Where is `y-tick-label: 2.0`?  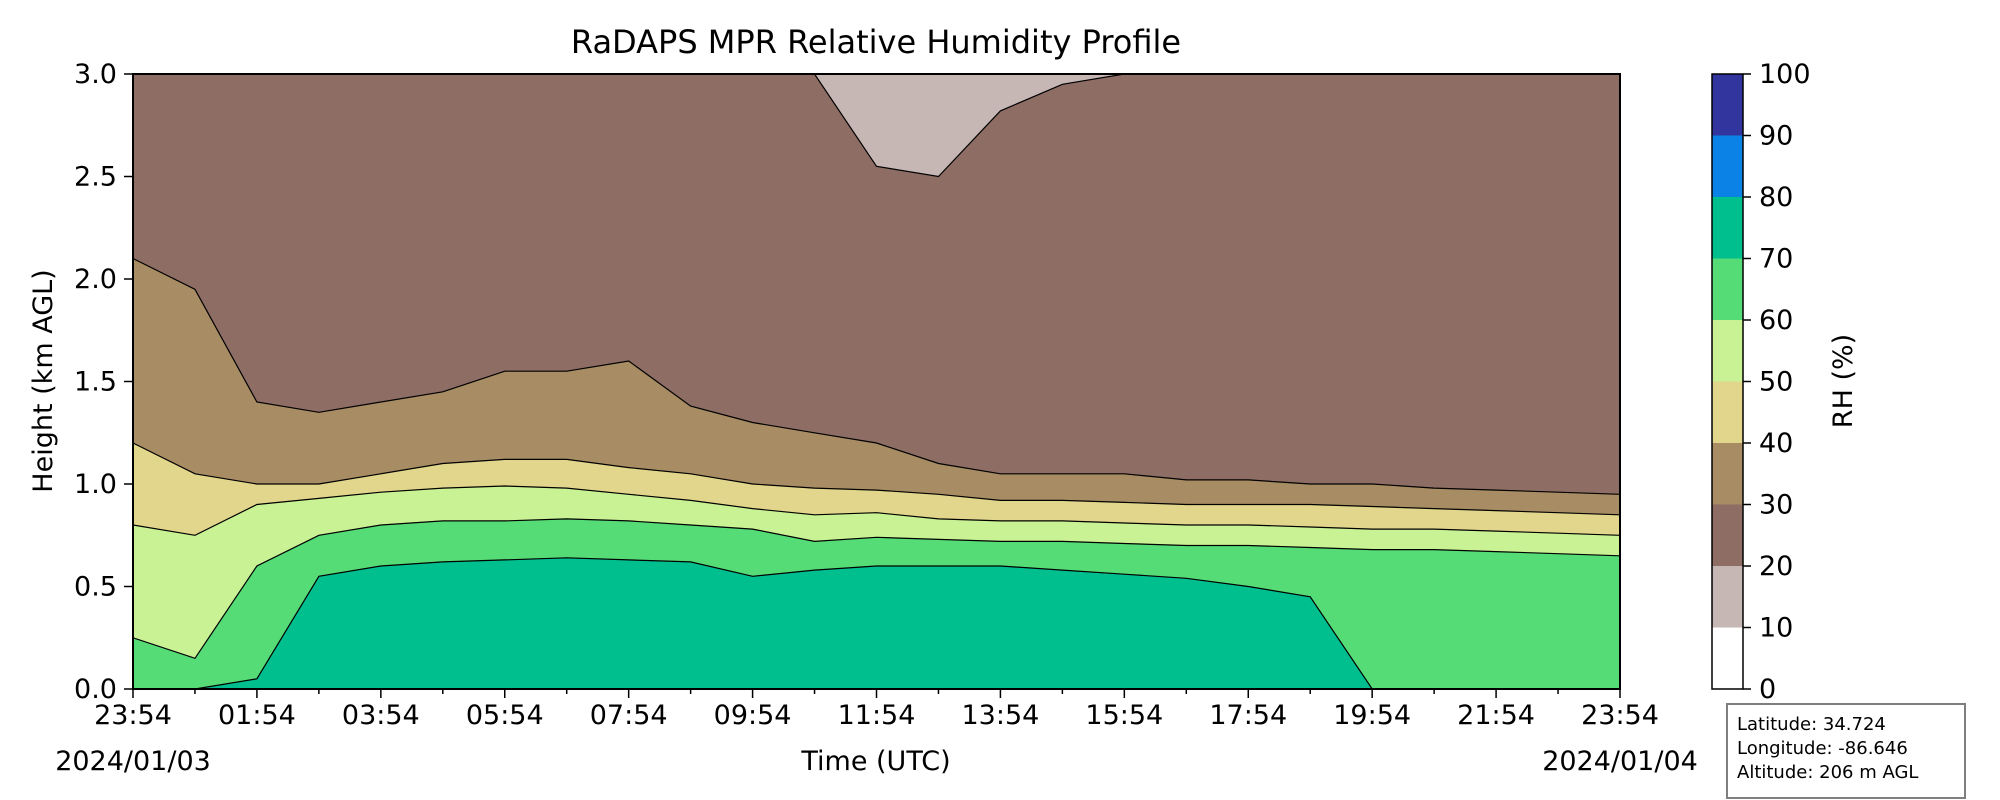 y-tick-label: 2.0 is located at coordinates (95, 279).